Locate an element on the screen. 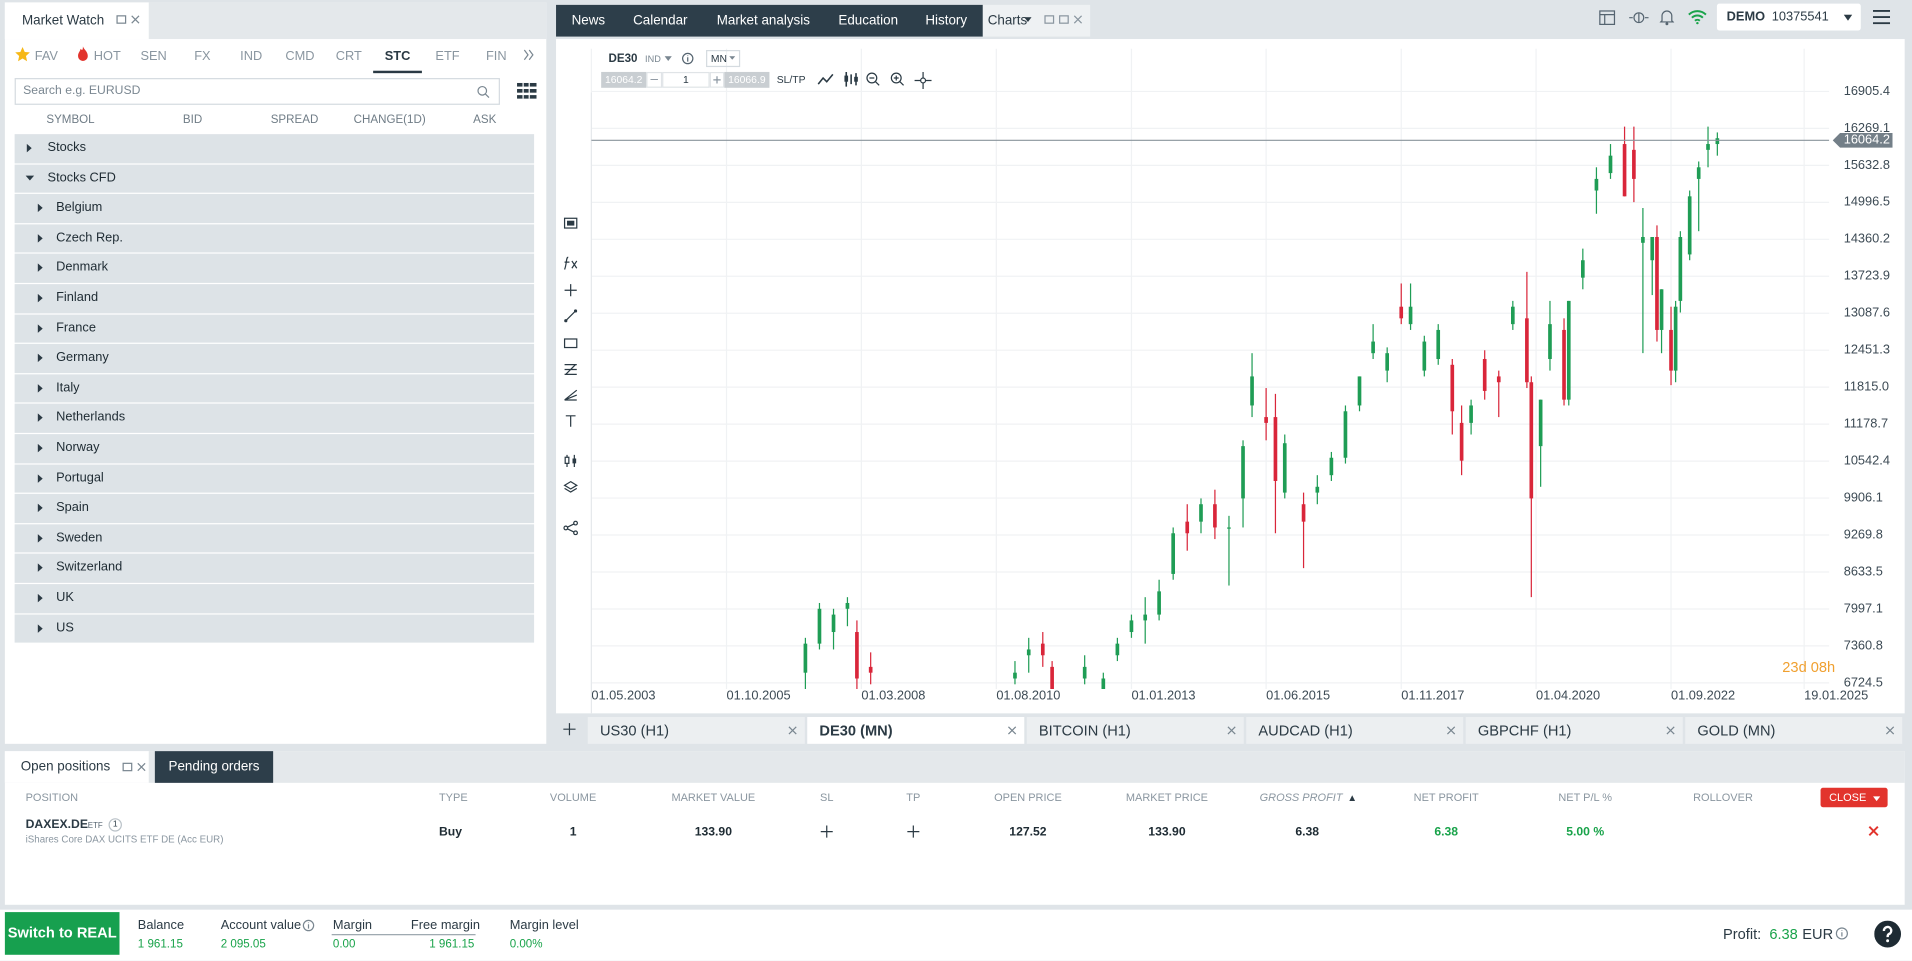  menu-icon is located at coordinates (1881, 17).